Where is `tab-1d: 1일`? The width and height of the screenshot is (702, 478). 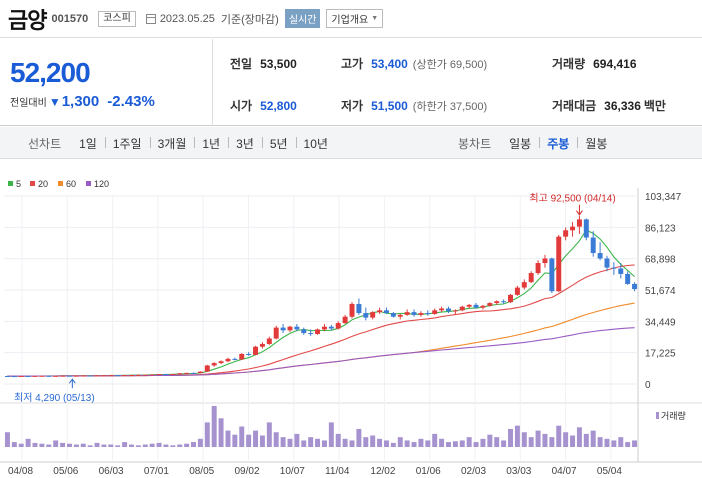 tab-1d: 1일 is located at coordinates (88, 144).